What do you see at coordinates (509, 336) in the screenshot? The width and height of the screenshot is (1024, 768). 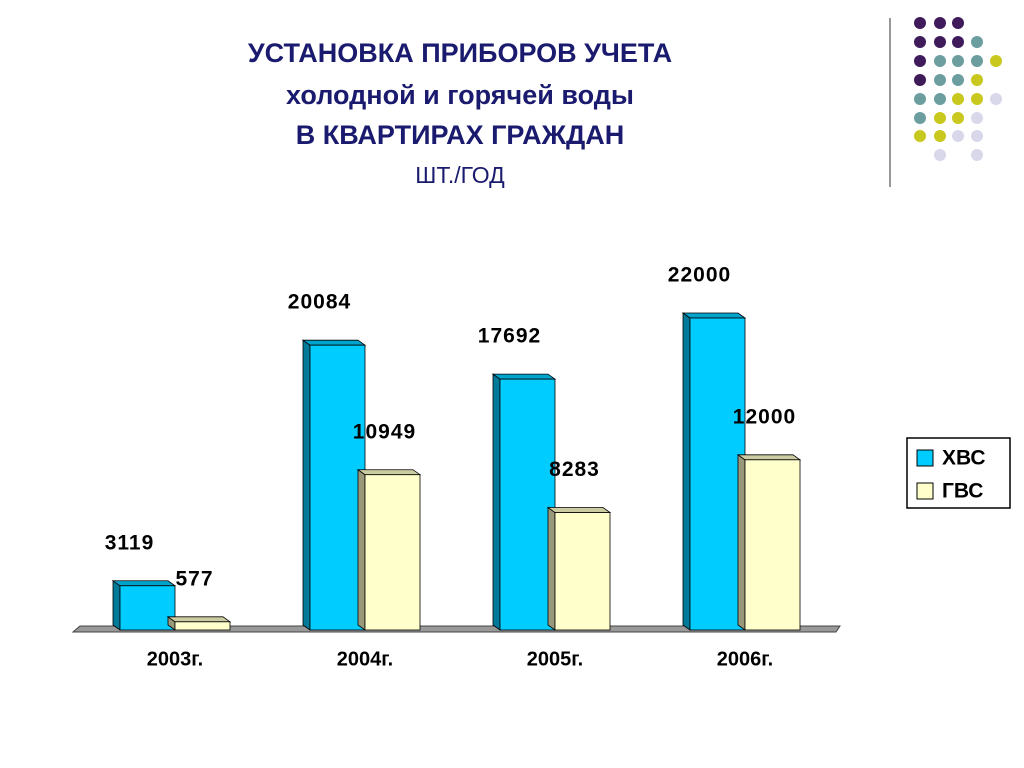 I see `value-label: 17692` at bounding box center [509, 336].